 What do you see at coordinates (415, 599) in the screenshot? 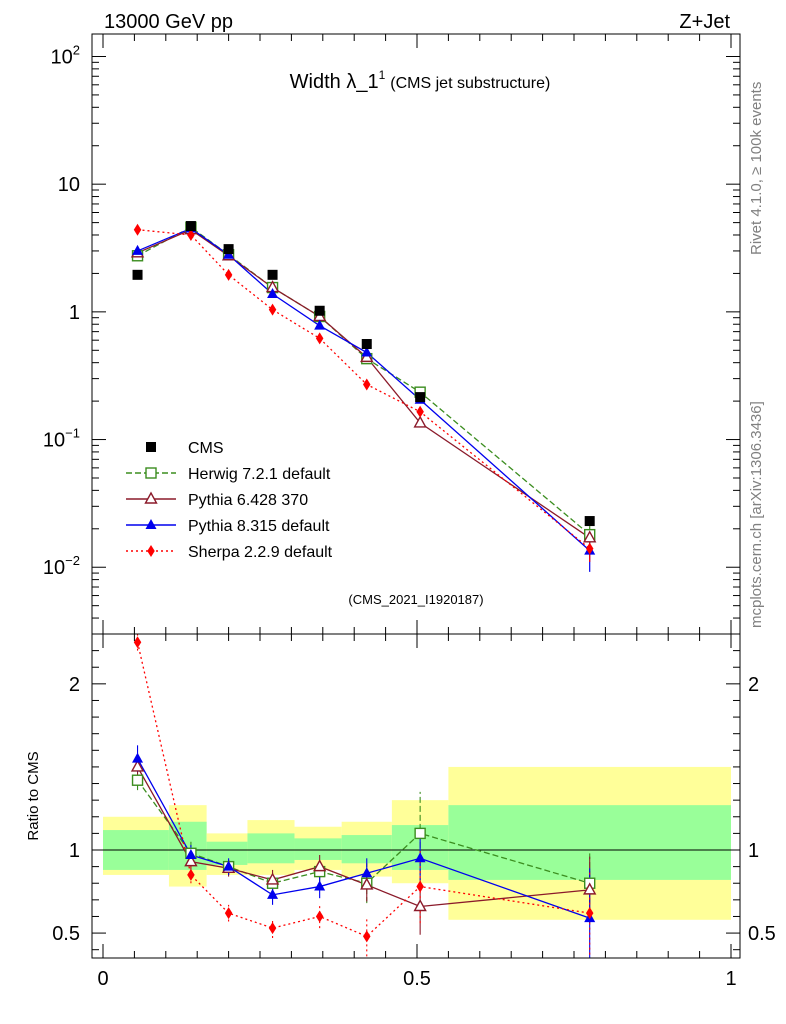
I see `analysis-label: (CMS_2021_I1920187)` at bounding box center [415, 599].